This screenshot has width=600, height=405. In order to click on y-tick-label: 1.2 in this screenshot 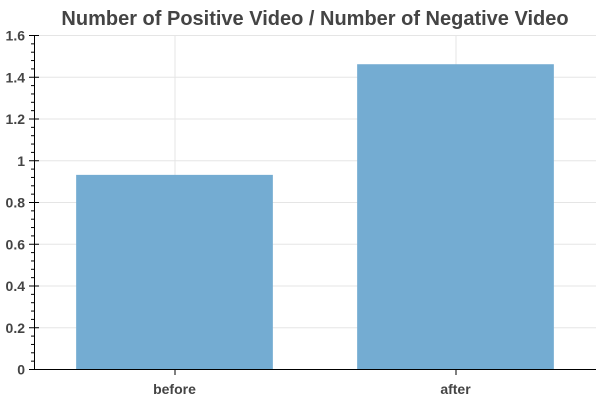, I will do `click(16, 119)`.